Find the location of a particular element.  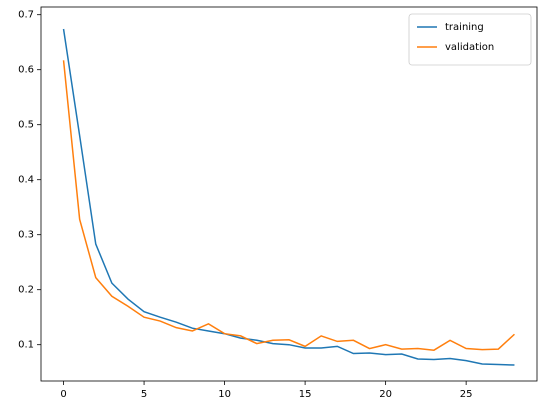

y-tick-label: 0.4 is located at coordinates (26, 180).